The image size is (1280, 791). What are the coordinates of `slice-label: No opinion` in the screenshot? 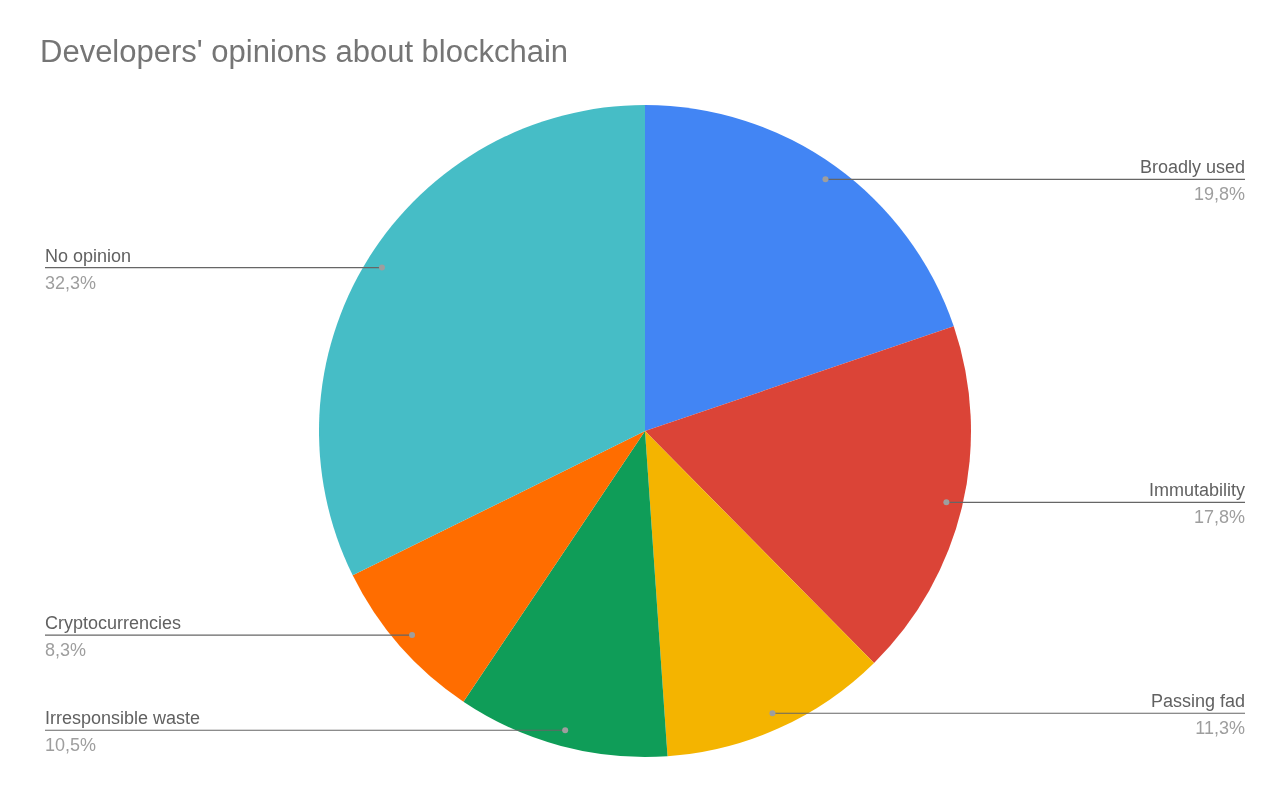 It's located at (88, 255).